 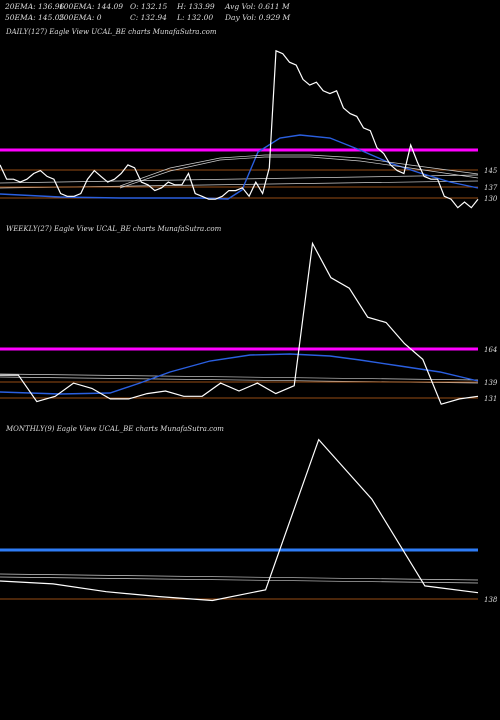 I want to click on level-label: 130, so click(x=491, y=199).